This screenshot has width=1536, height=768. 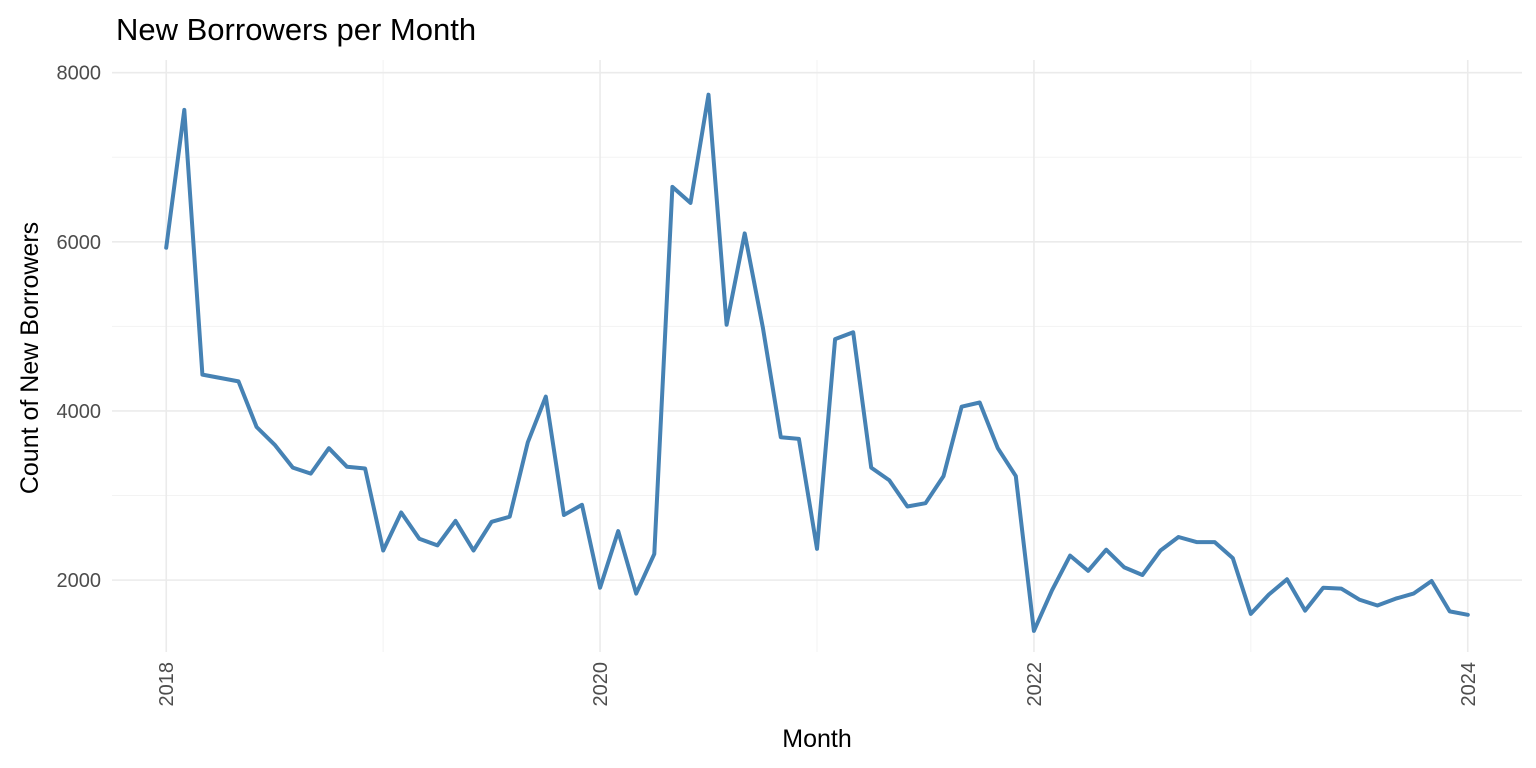 I want to click on x-tick-label: 2020, so click(x=601, y=684).